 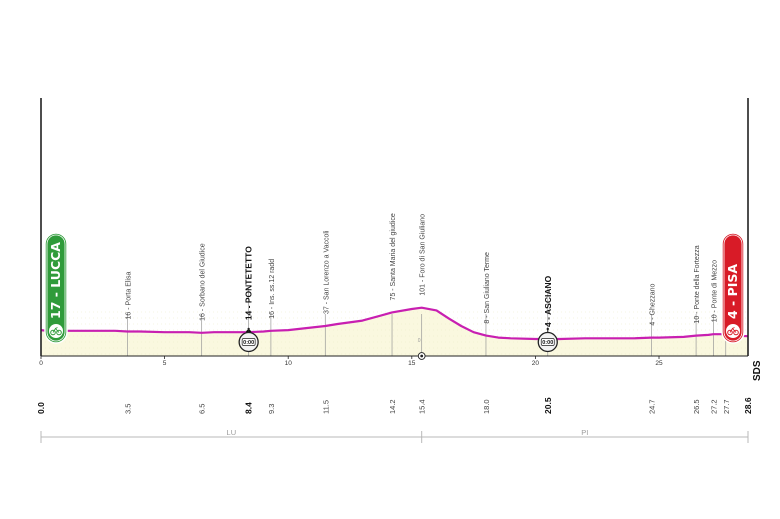 I want to click on km-marker-label: 0.0, so click(x=41, y=408).